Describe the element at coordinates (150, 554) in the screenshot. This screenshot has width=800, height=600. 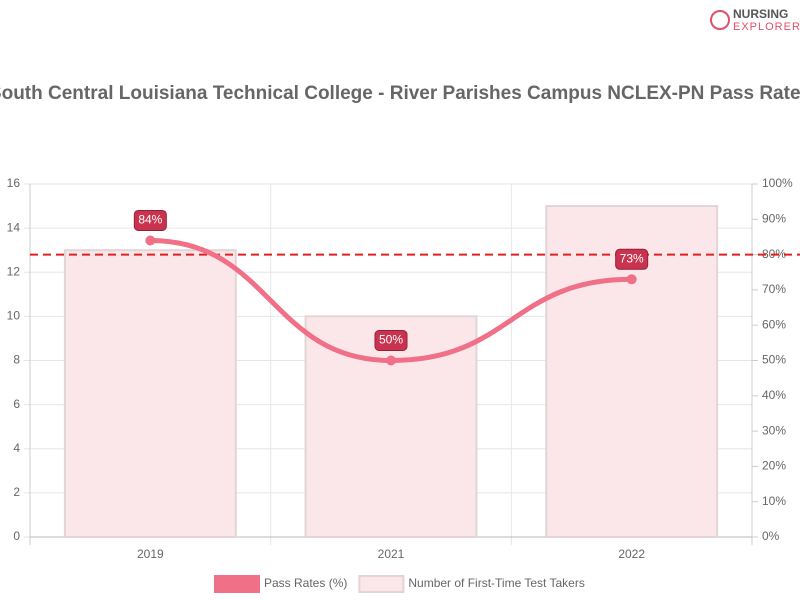
I see `x-tick-label: 2019` at that location.